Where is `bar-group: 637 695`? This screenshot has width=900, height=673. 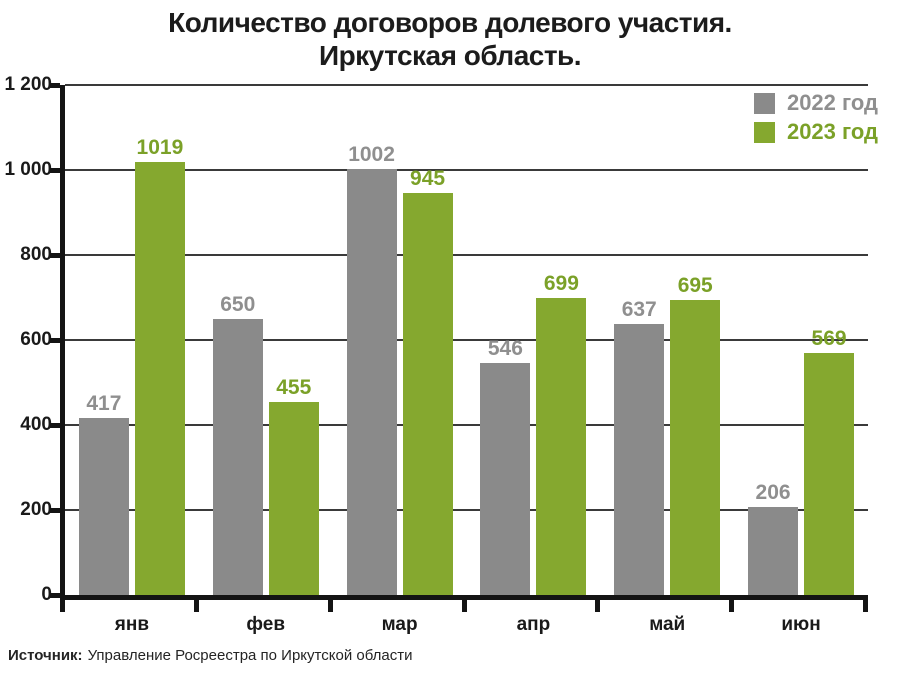
bar-group: 637 695 is located at coordinates (667, 340).